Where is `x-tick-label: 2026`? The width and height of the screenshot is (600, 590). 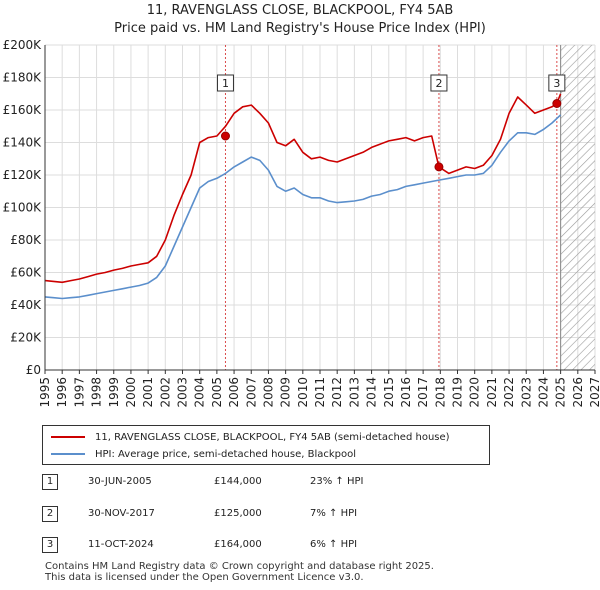 x-tick-label: 2026 is located at coordinates (578, 392).